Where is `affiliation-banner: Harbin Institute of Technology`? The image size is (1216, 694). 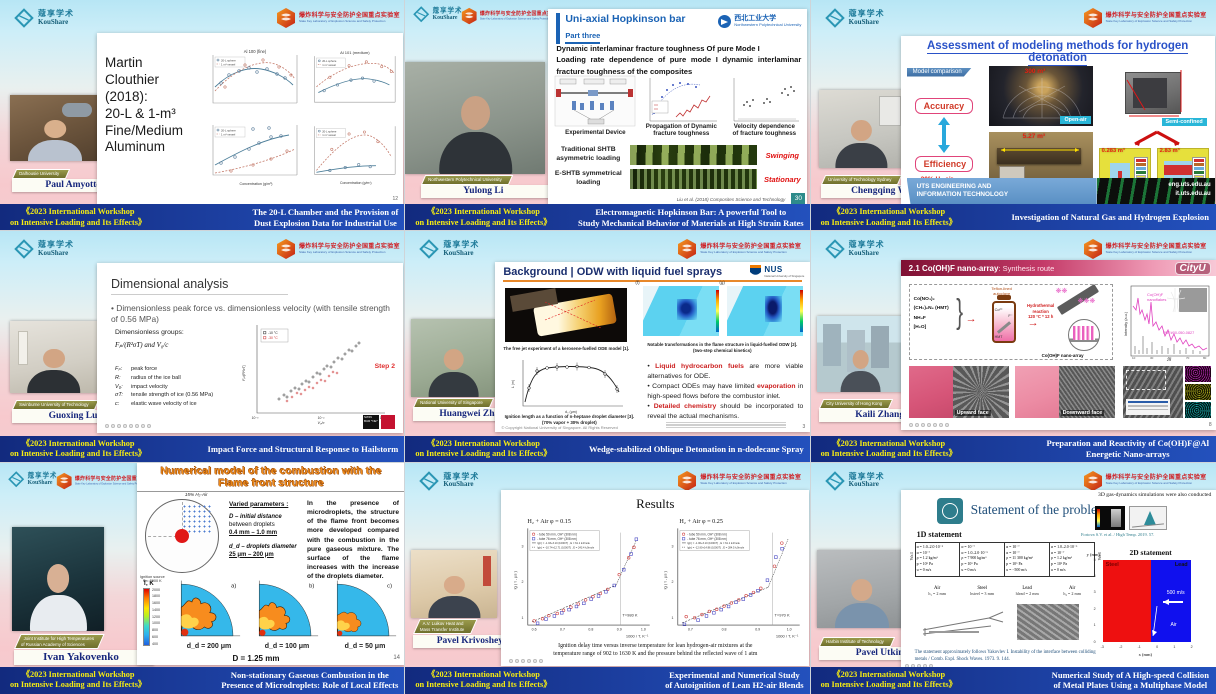 affiliation-banner: Harbin Institute of Technology is located at coordinates (856, 641).